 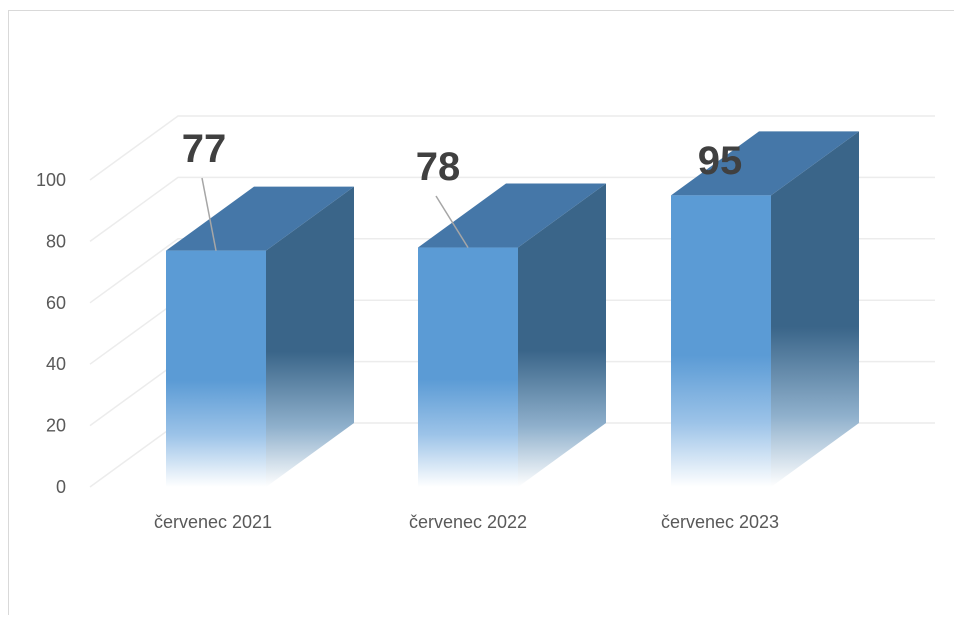 What do you see at coordinates (56, 364) in the screenshot?
I see `y-tick-label: 40` at bounding box center [56, 364].